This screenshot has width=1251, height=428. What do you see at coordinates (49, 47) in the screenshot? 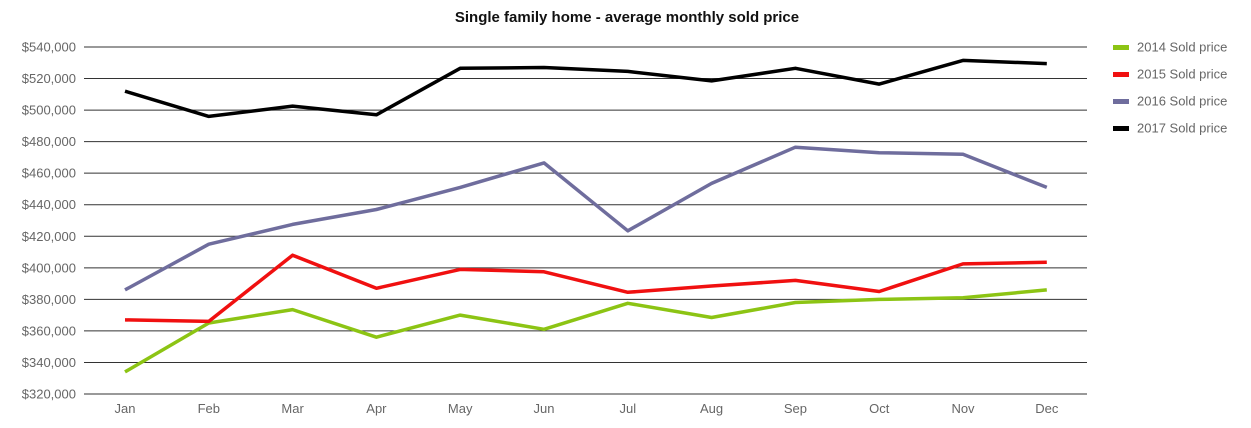
I see `y-tick-label: $540,000` at bounding box center [49, 47].